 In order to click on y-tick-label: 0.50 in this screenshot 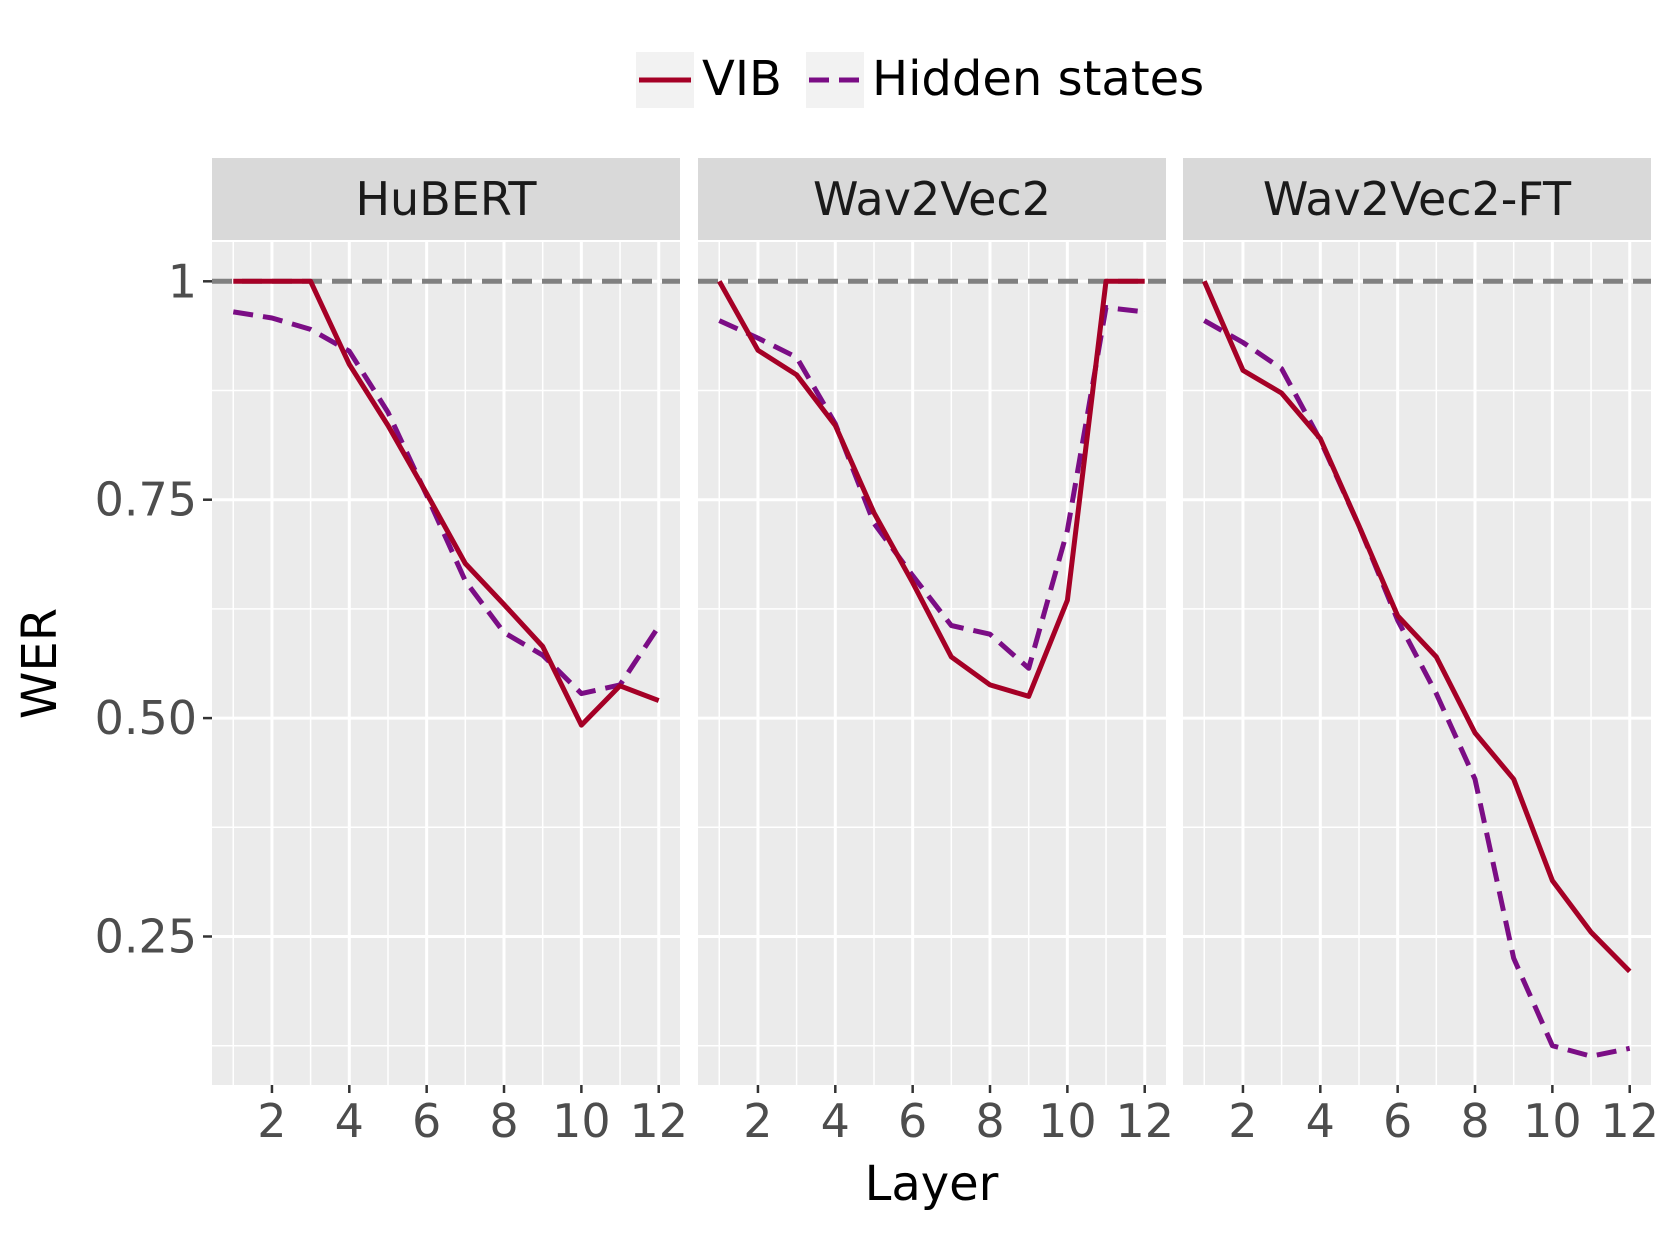, I will do `click(146, 718)`.